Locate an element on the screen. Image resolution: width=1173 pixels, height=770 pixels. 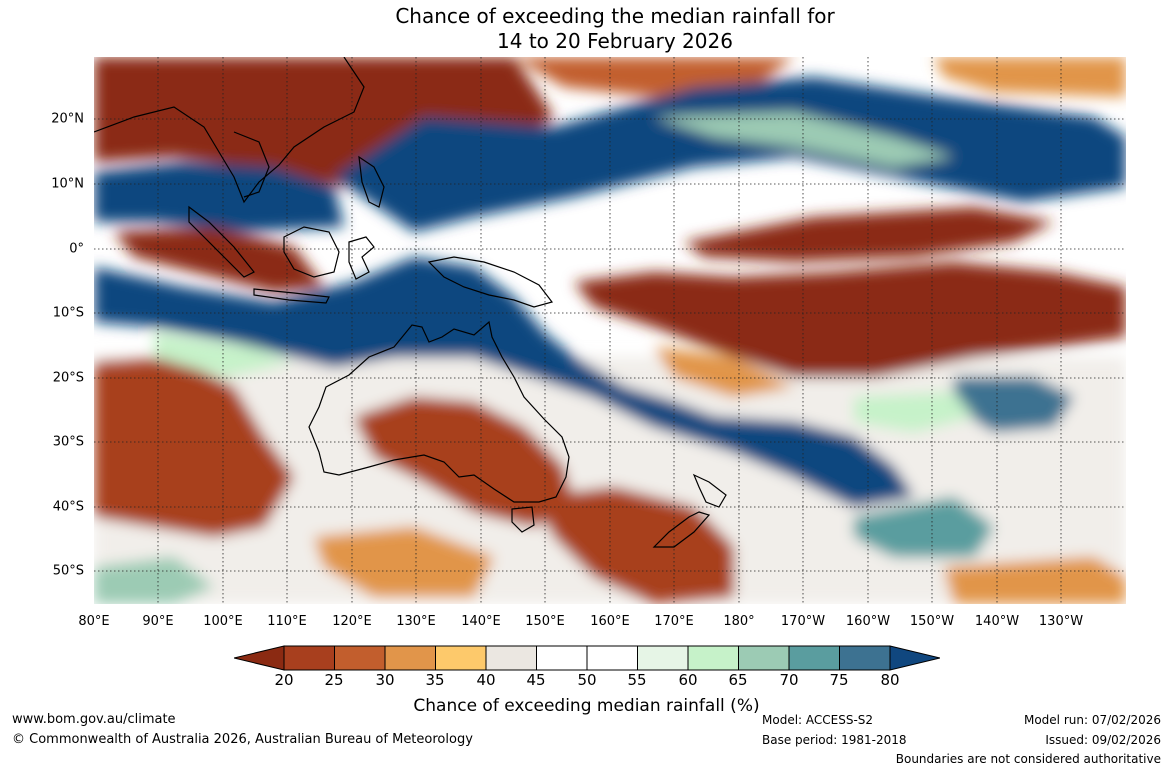
borneo-coastline is located at coordinates (311, 252).